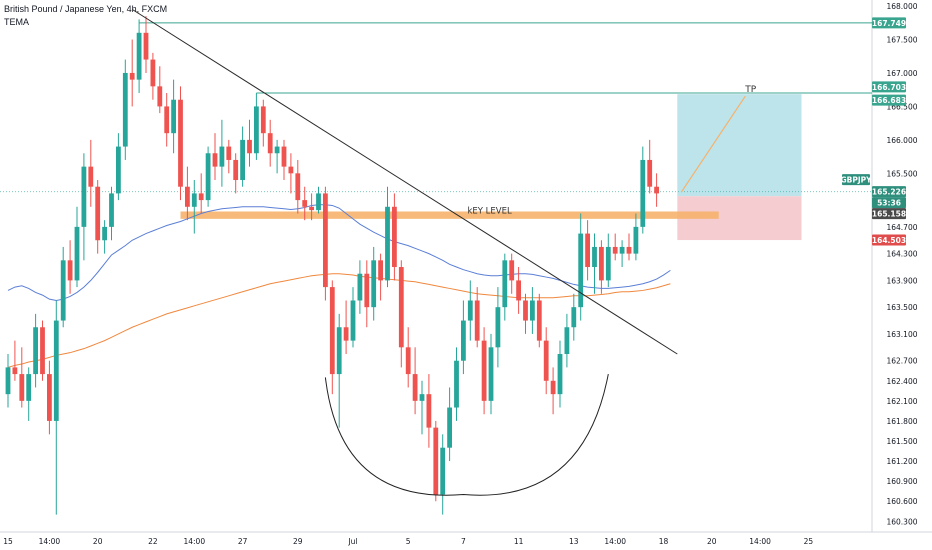  Describe the element at coordinates (889, 214) in the screenshot. I see `price-label-text: 165.158` at that location.